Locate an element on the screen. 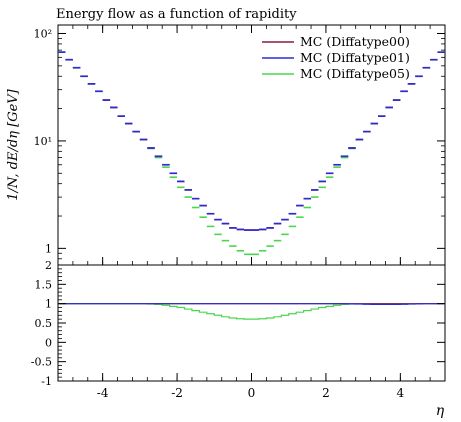 Image resolution: width=461 pixels, height=422 pixels. ratio-y-tick-label-2: 1 is located at coordinates (48, 304).